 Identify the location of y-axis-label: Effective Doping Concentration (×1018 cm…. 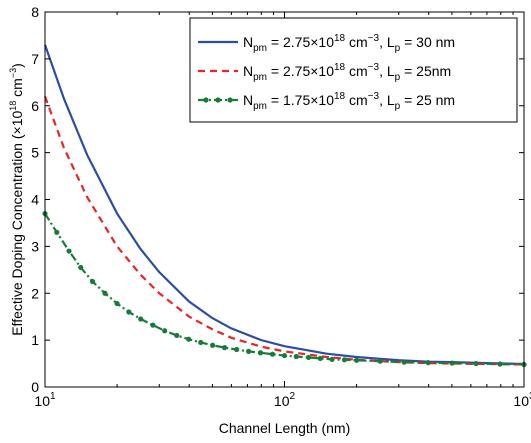
(16, 199).